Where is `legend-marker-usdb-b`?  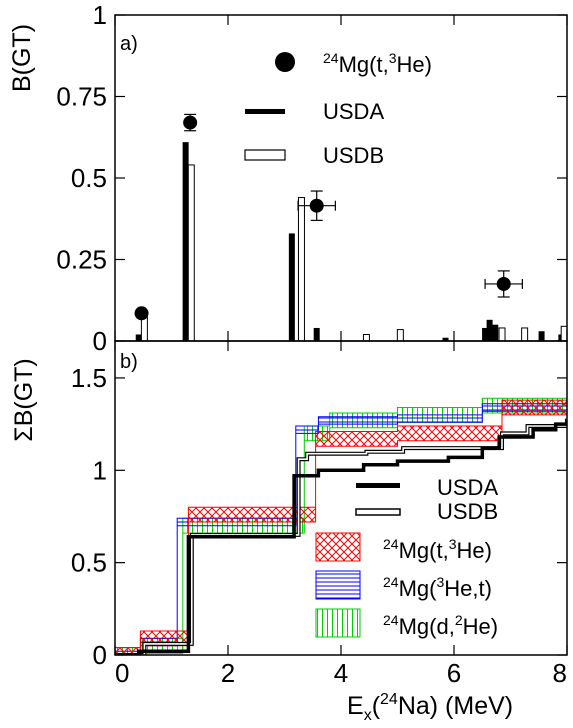 legend-marker-usdb-b is located at coordinates (378, 512).